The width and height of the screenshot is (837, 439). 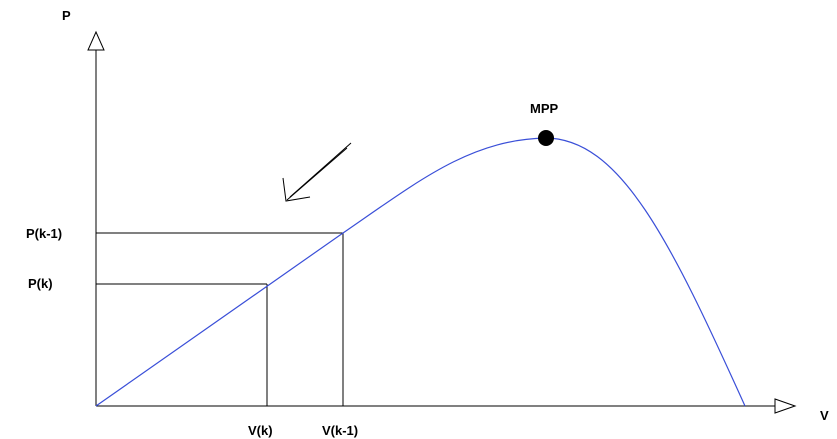 What do you see at coordinates (40, 283) in the screenshot?
I see `p-curr-label: P(k)` at bounding box center [40, 283].